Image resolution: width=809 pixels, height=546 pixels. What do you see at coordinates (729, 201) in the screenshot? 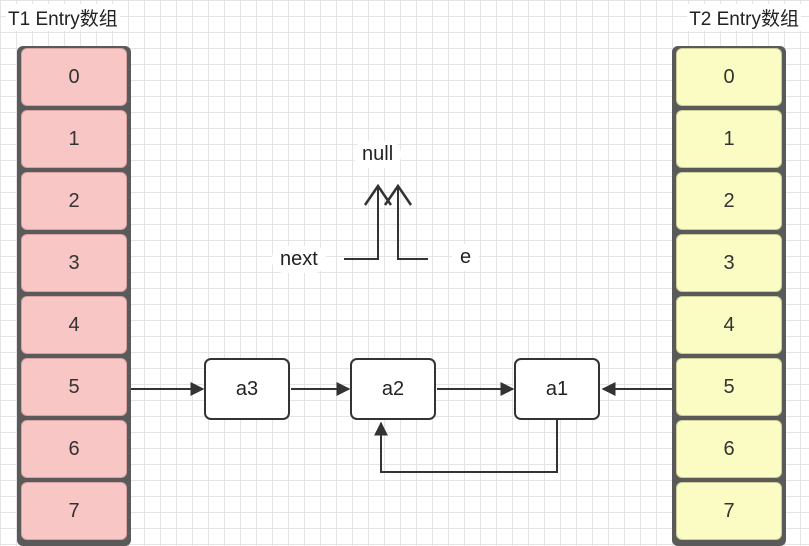
I see `t2-cell: 2` at bounding box center [729, 201].